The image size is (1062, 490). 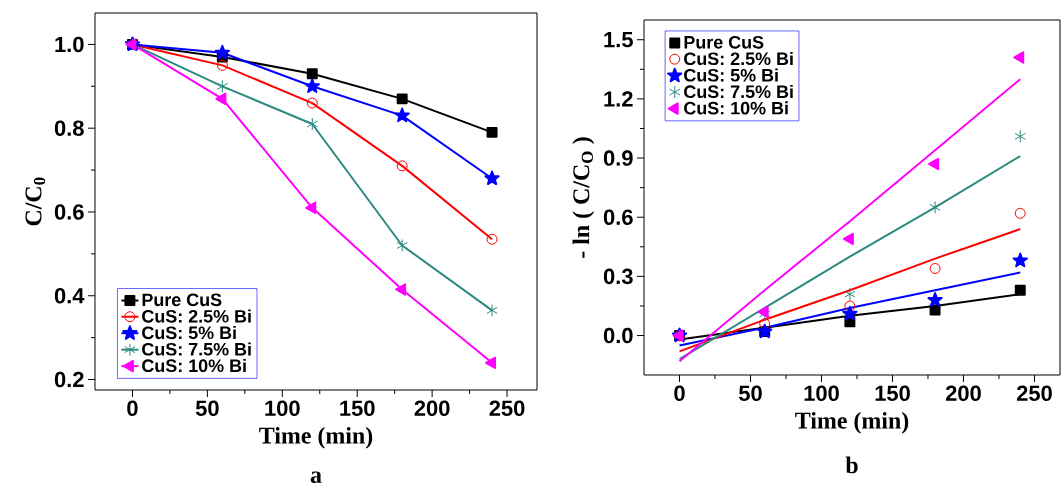 I want to click on y-tick-label: 1.5, so click(x=618, y=40).